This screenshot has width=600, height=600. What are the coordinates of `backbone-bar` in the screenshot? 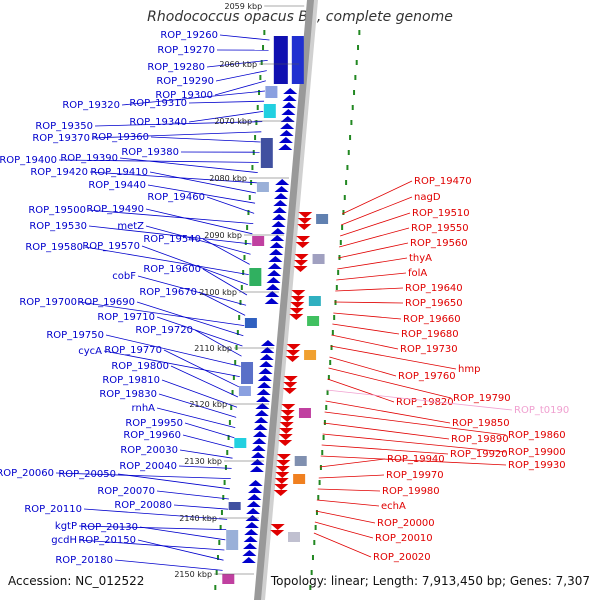 It's located at (285, 300).